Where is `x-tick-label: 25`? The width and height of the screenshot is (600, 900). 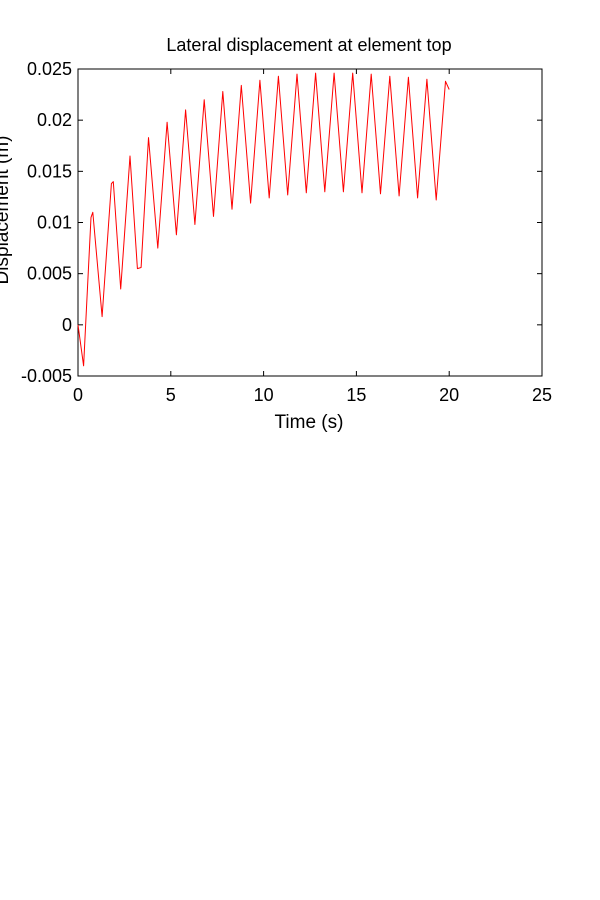 x-tick-label: 25 is located at coordinates (542, 395).